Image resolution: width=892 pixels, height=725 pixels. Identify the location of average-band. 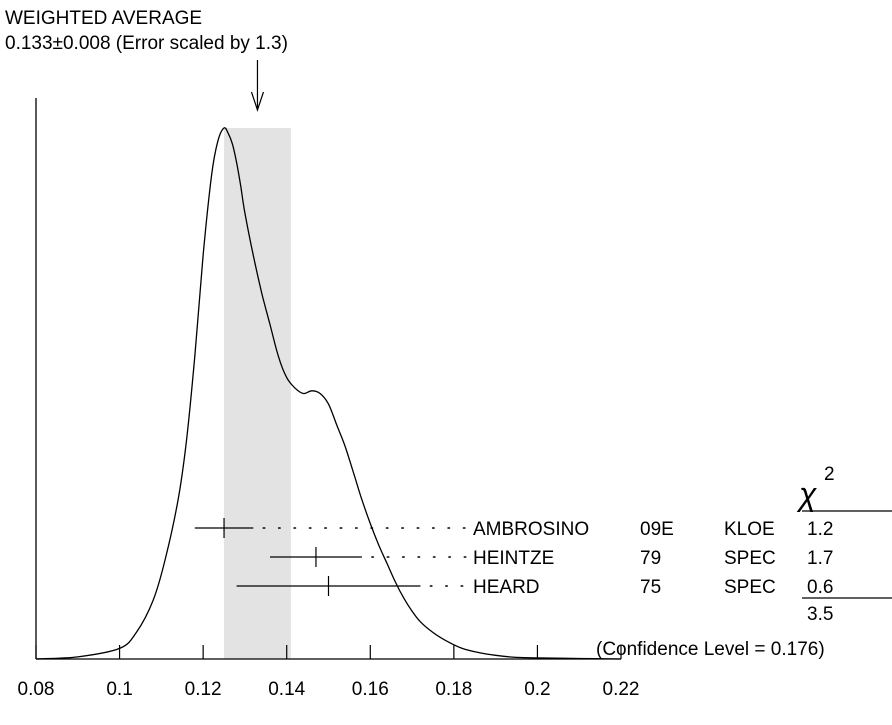
(257, 393).